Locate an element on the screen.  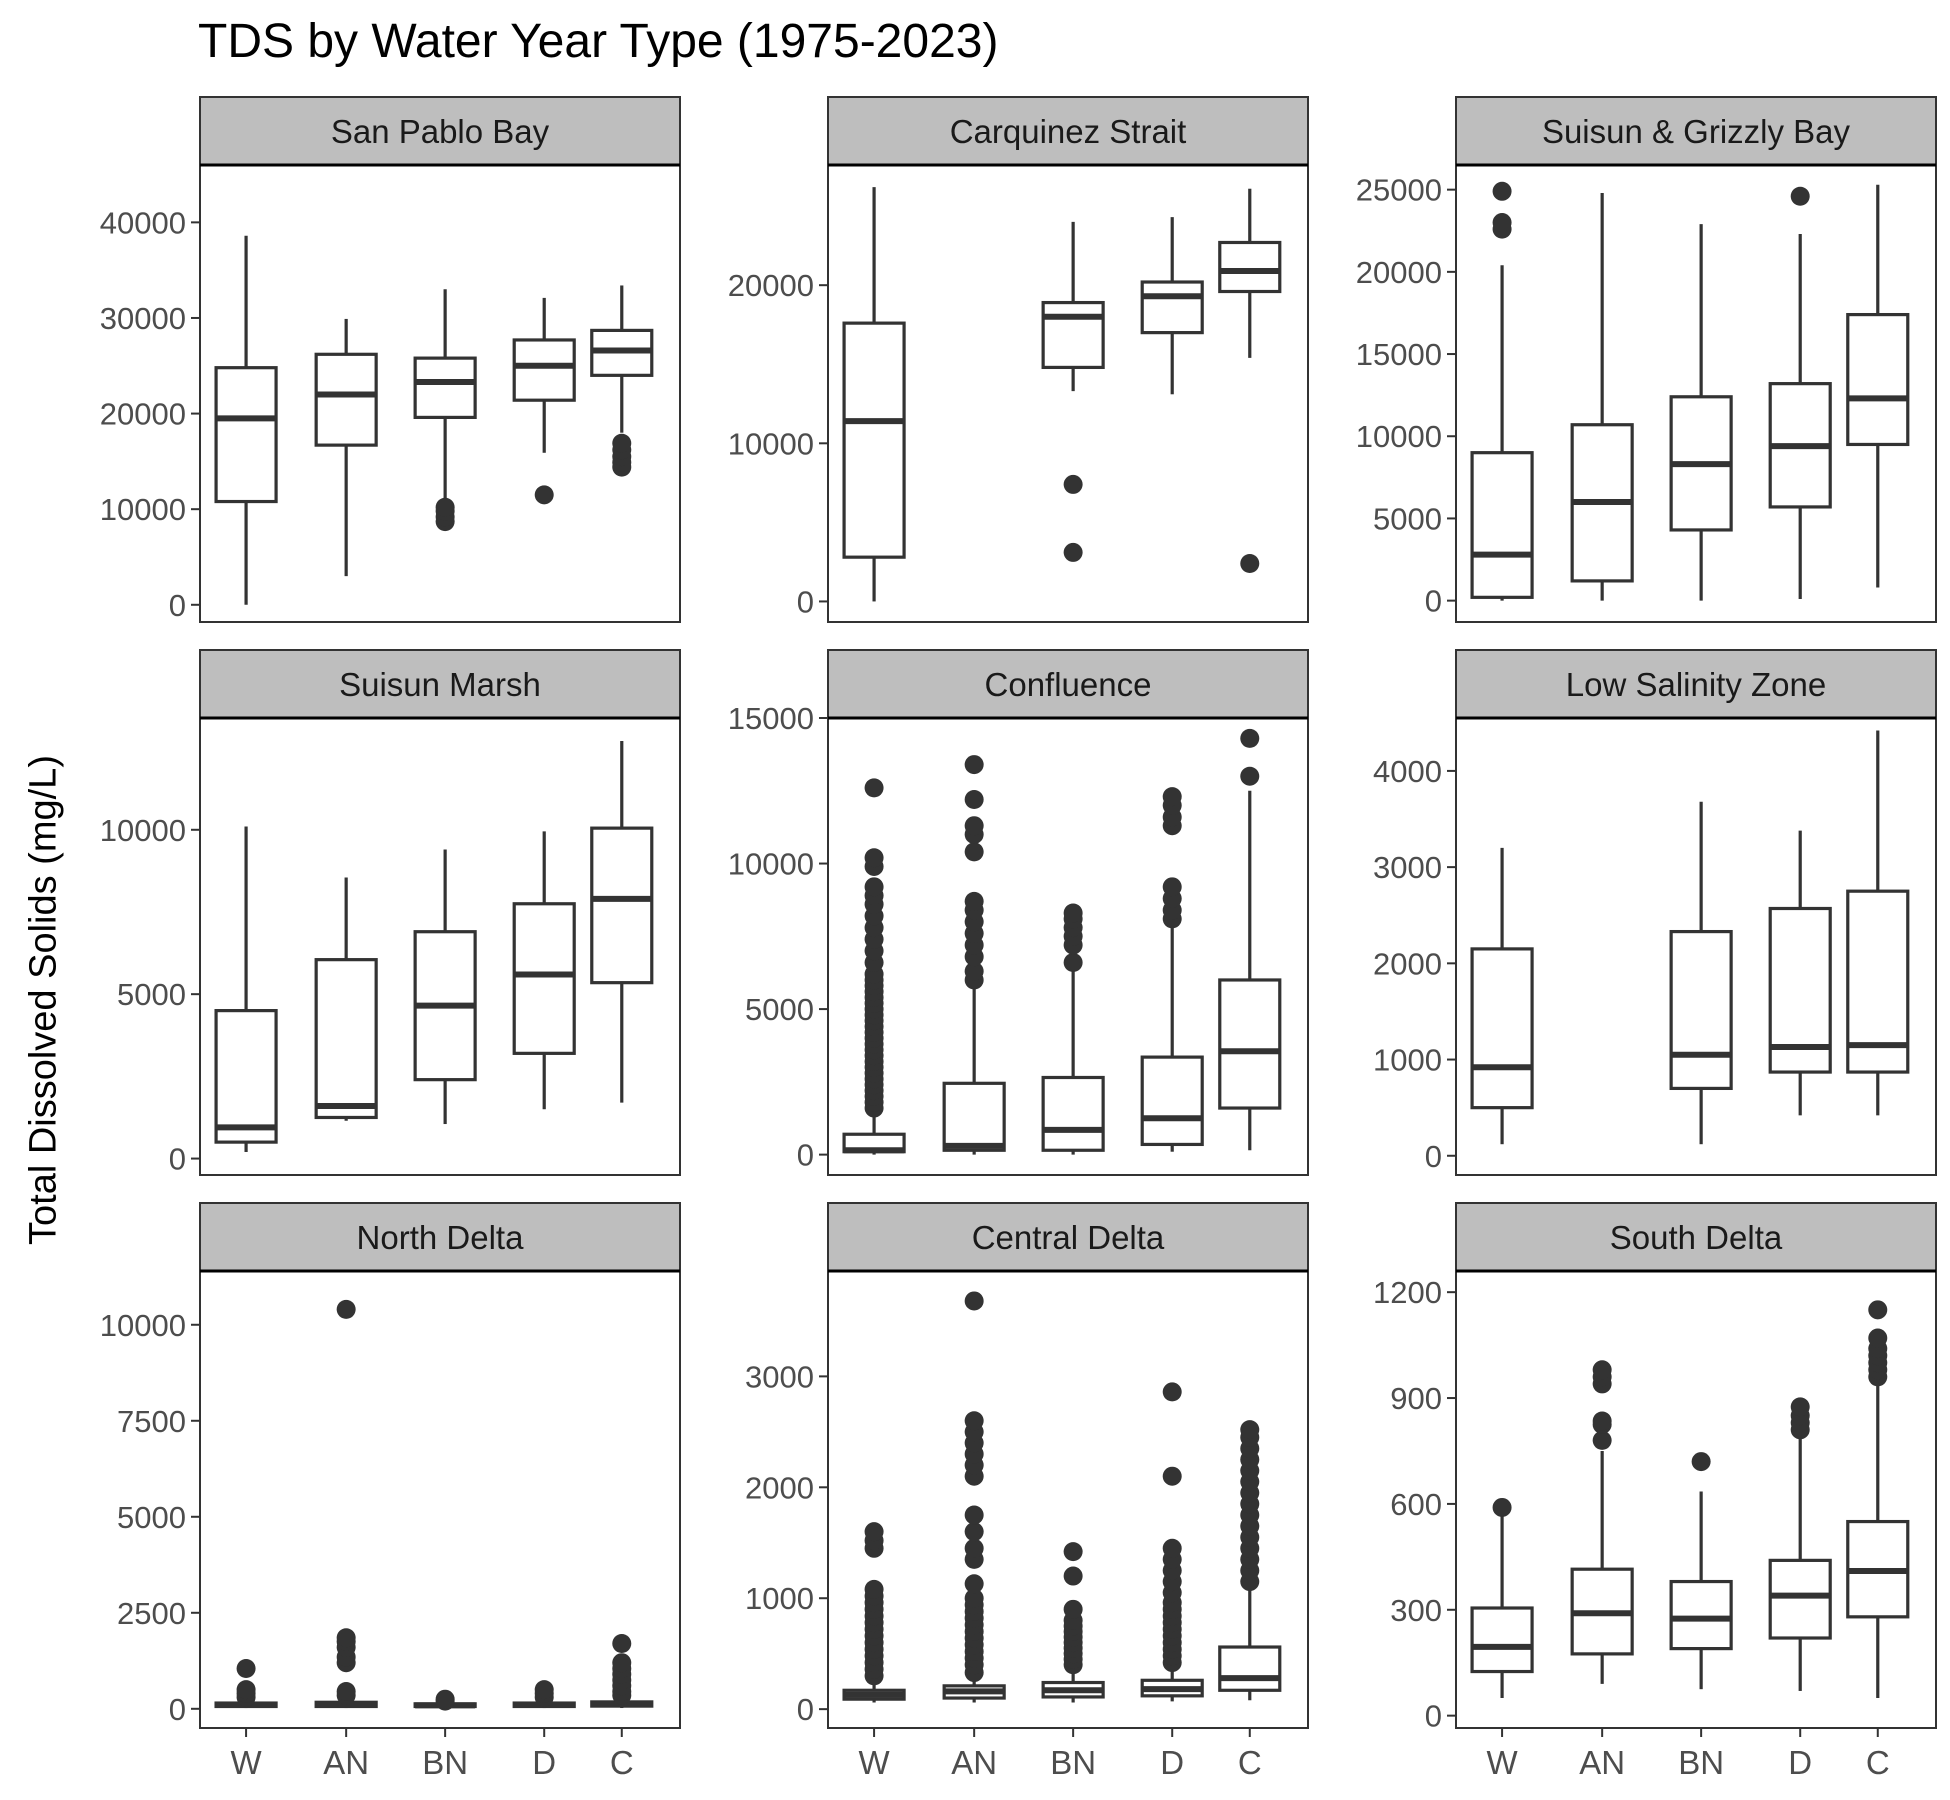
y-tick-label: 600 is located at coordinates (1416, 1504).